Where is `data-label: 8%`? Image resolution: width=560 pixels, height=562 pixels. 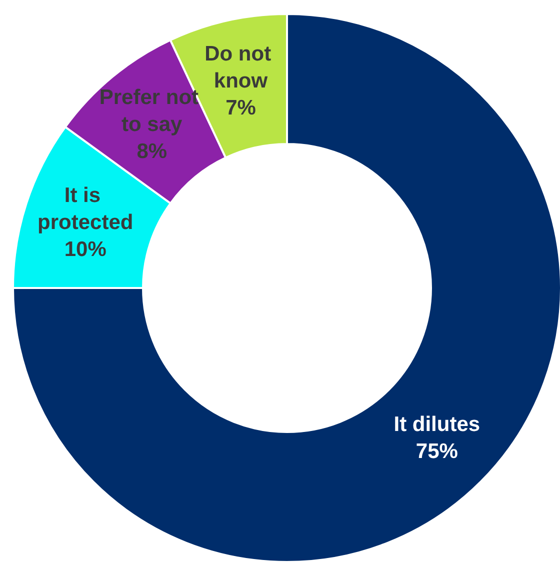 data-label: 8% is located at coordinates (152, 152).